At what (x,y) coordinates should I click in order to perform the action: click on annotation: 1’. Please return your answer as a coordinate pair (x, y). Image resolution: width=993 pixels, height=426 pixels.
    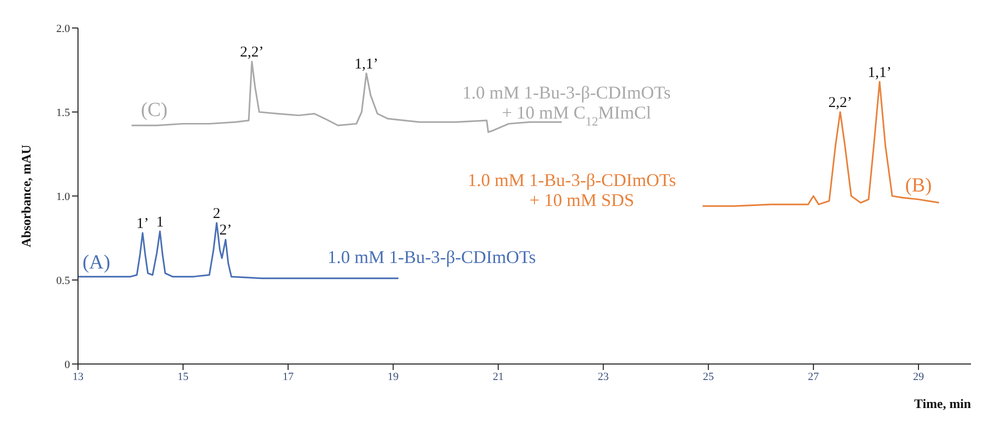
    Looking at the image, I should click on (142, 224).